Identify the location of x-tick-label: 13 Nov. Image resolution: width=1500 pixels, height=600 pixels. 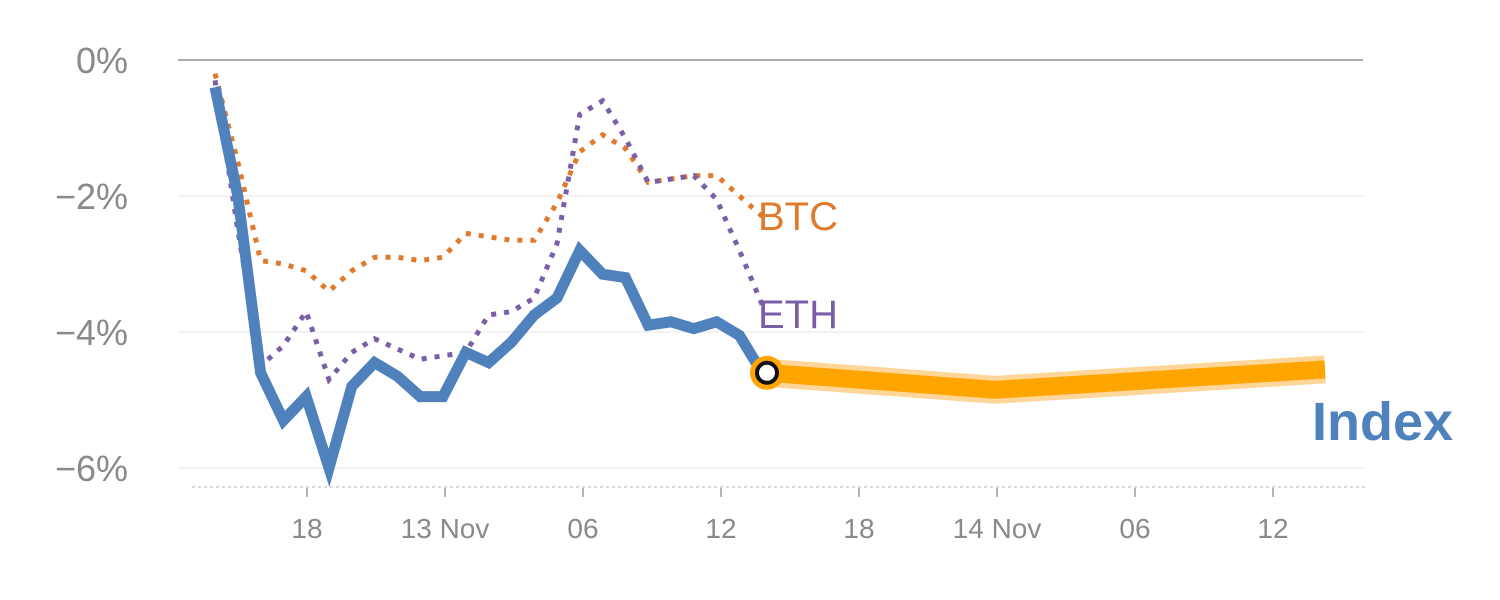
(445, 528).